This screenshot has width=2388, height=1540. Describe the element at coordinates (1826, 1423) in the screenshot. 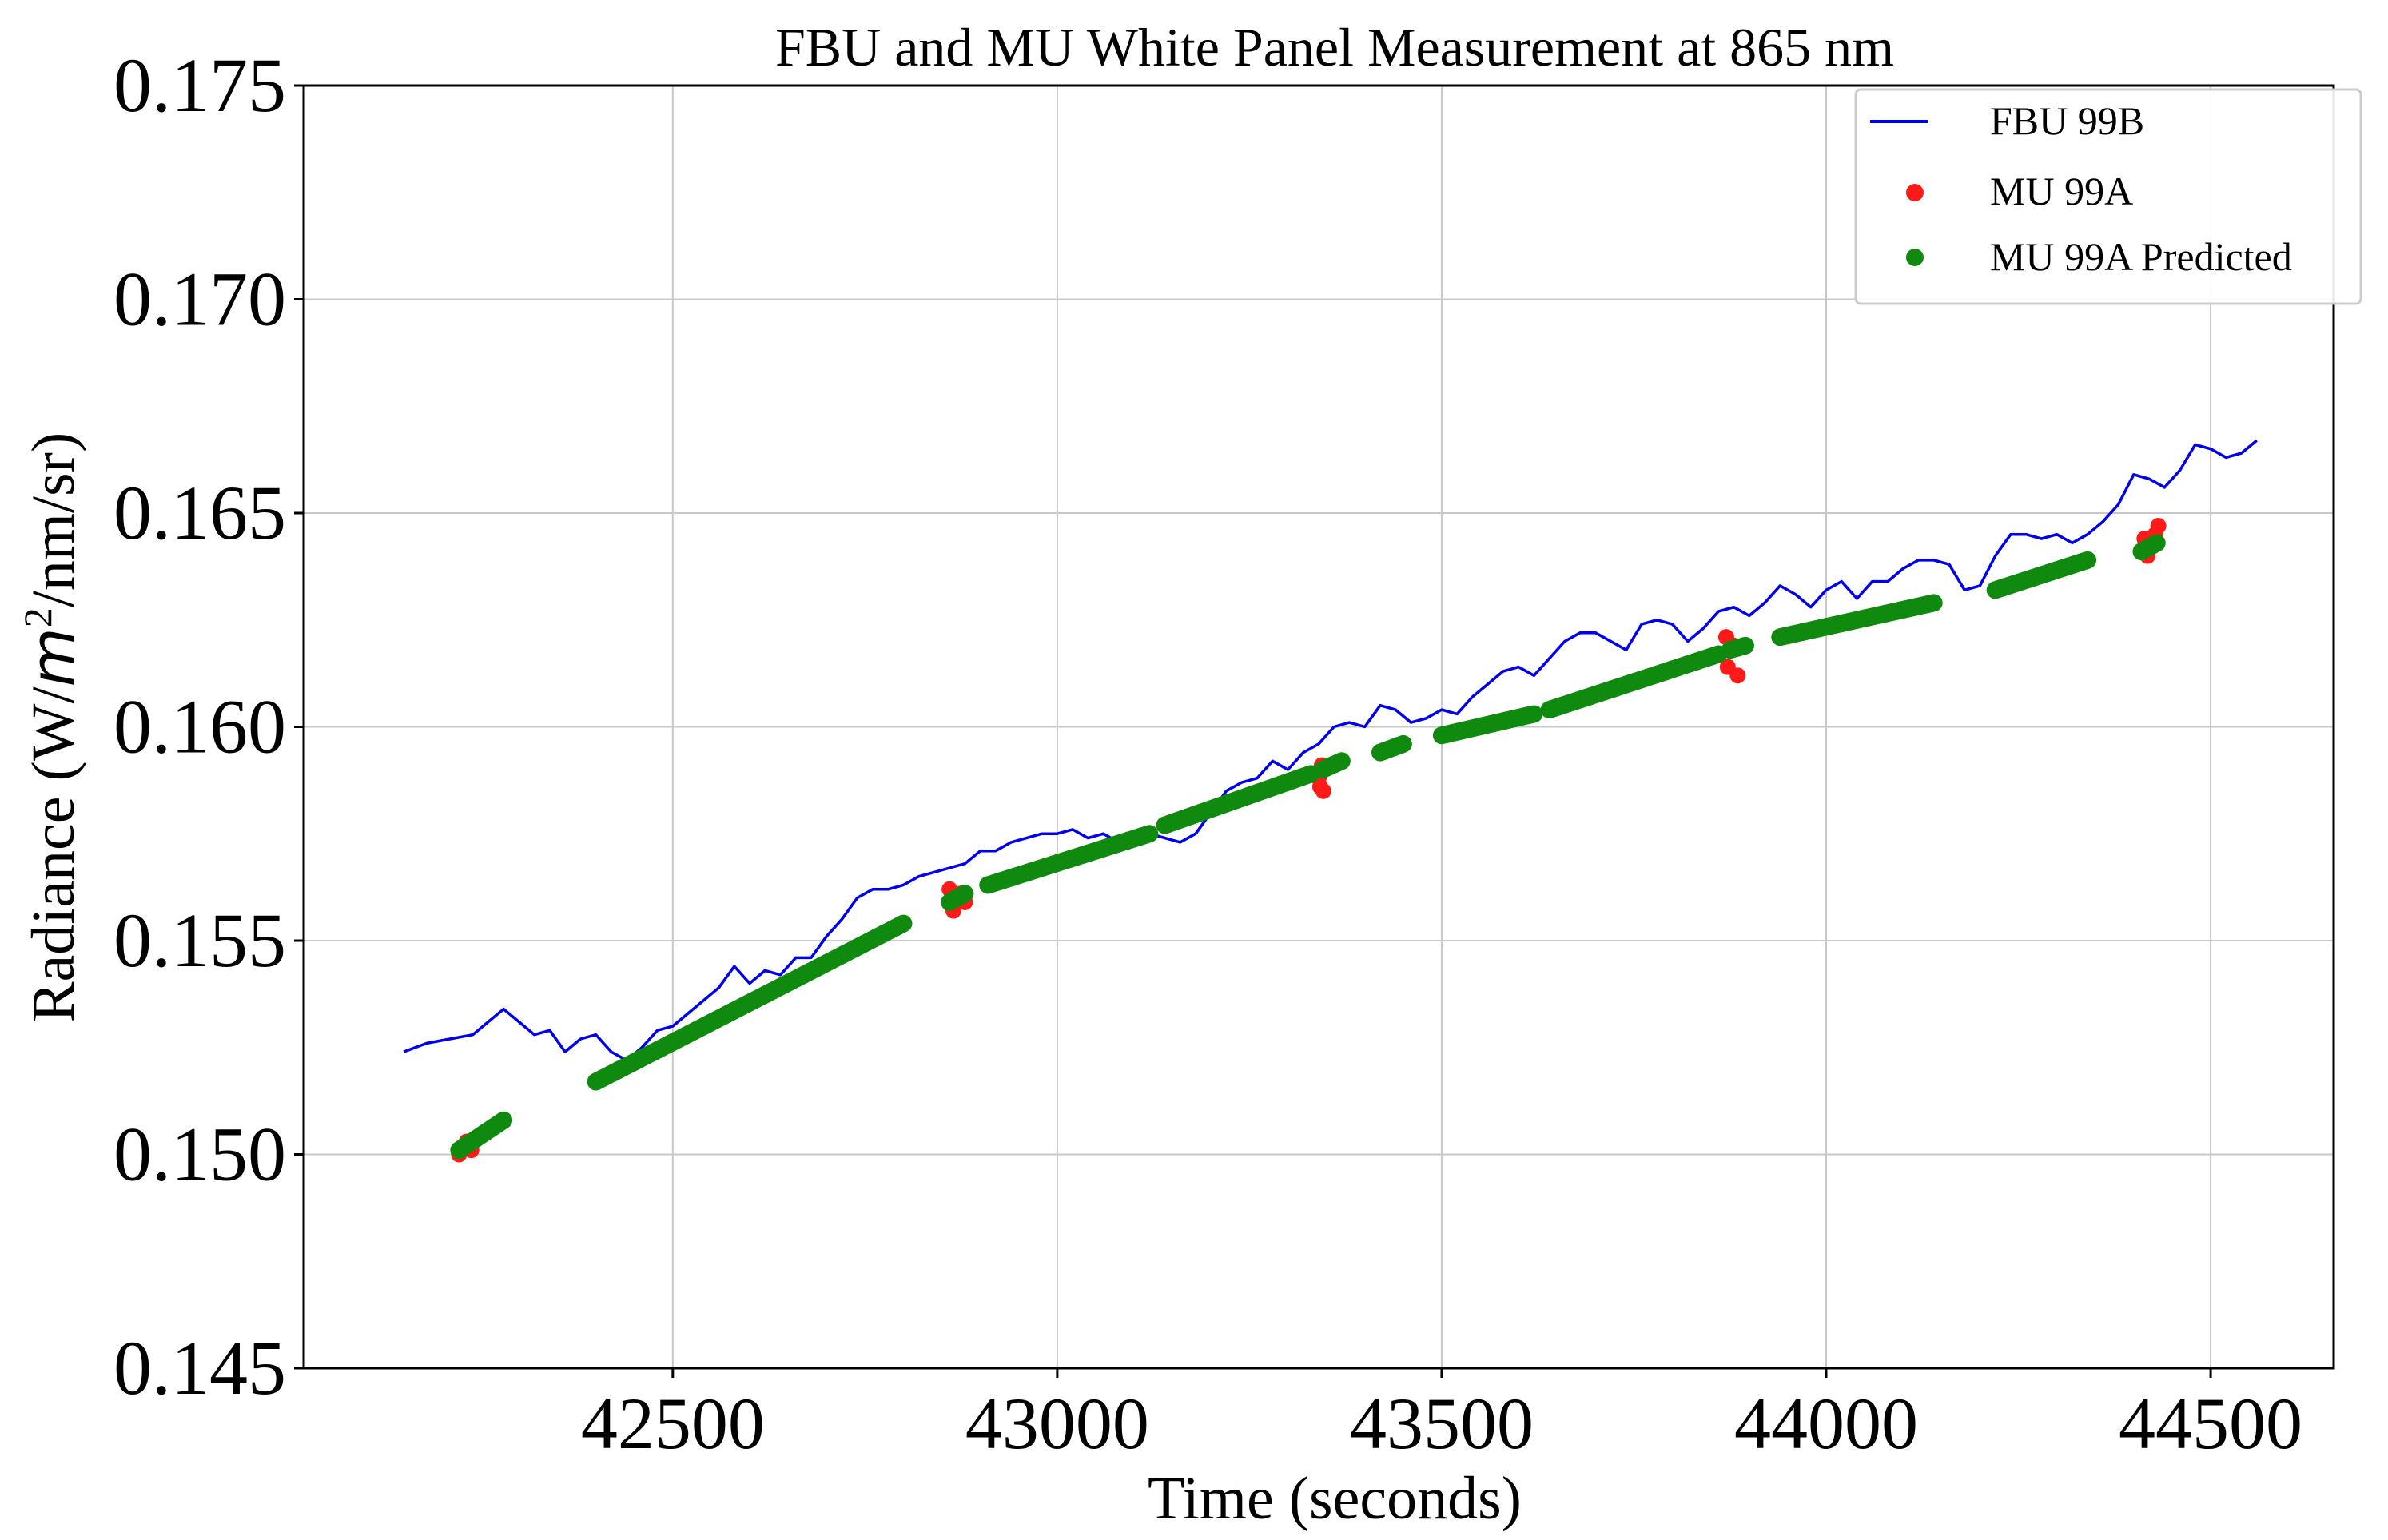

I see `x-tick-label: 44000` at that location.